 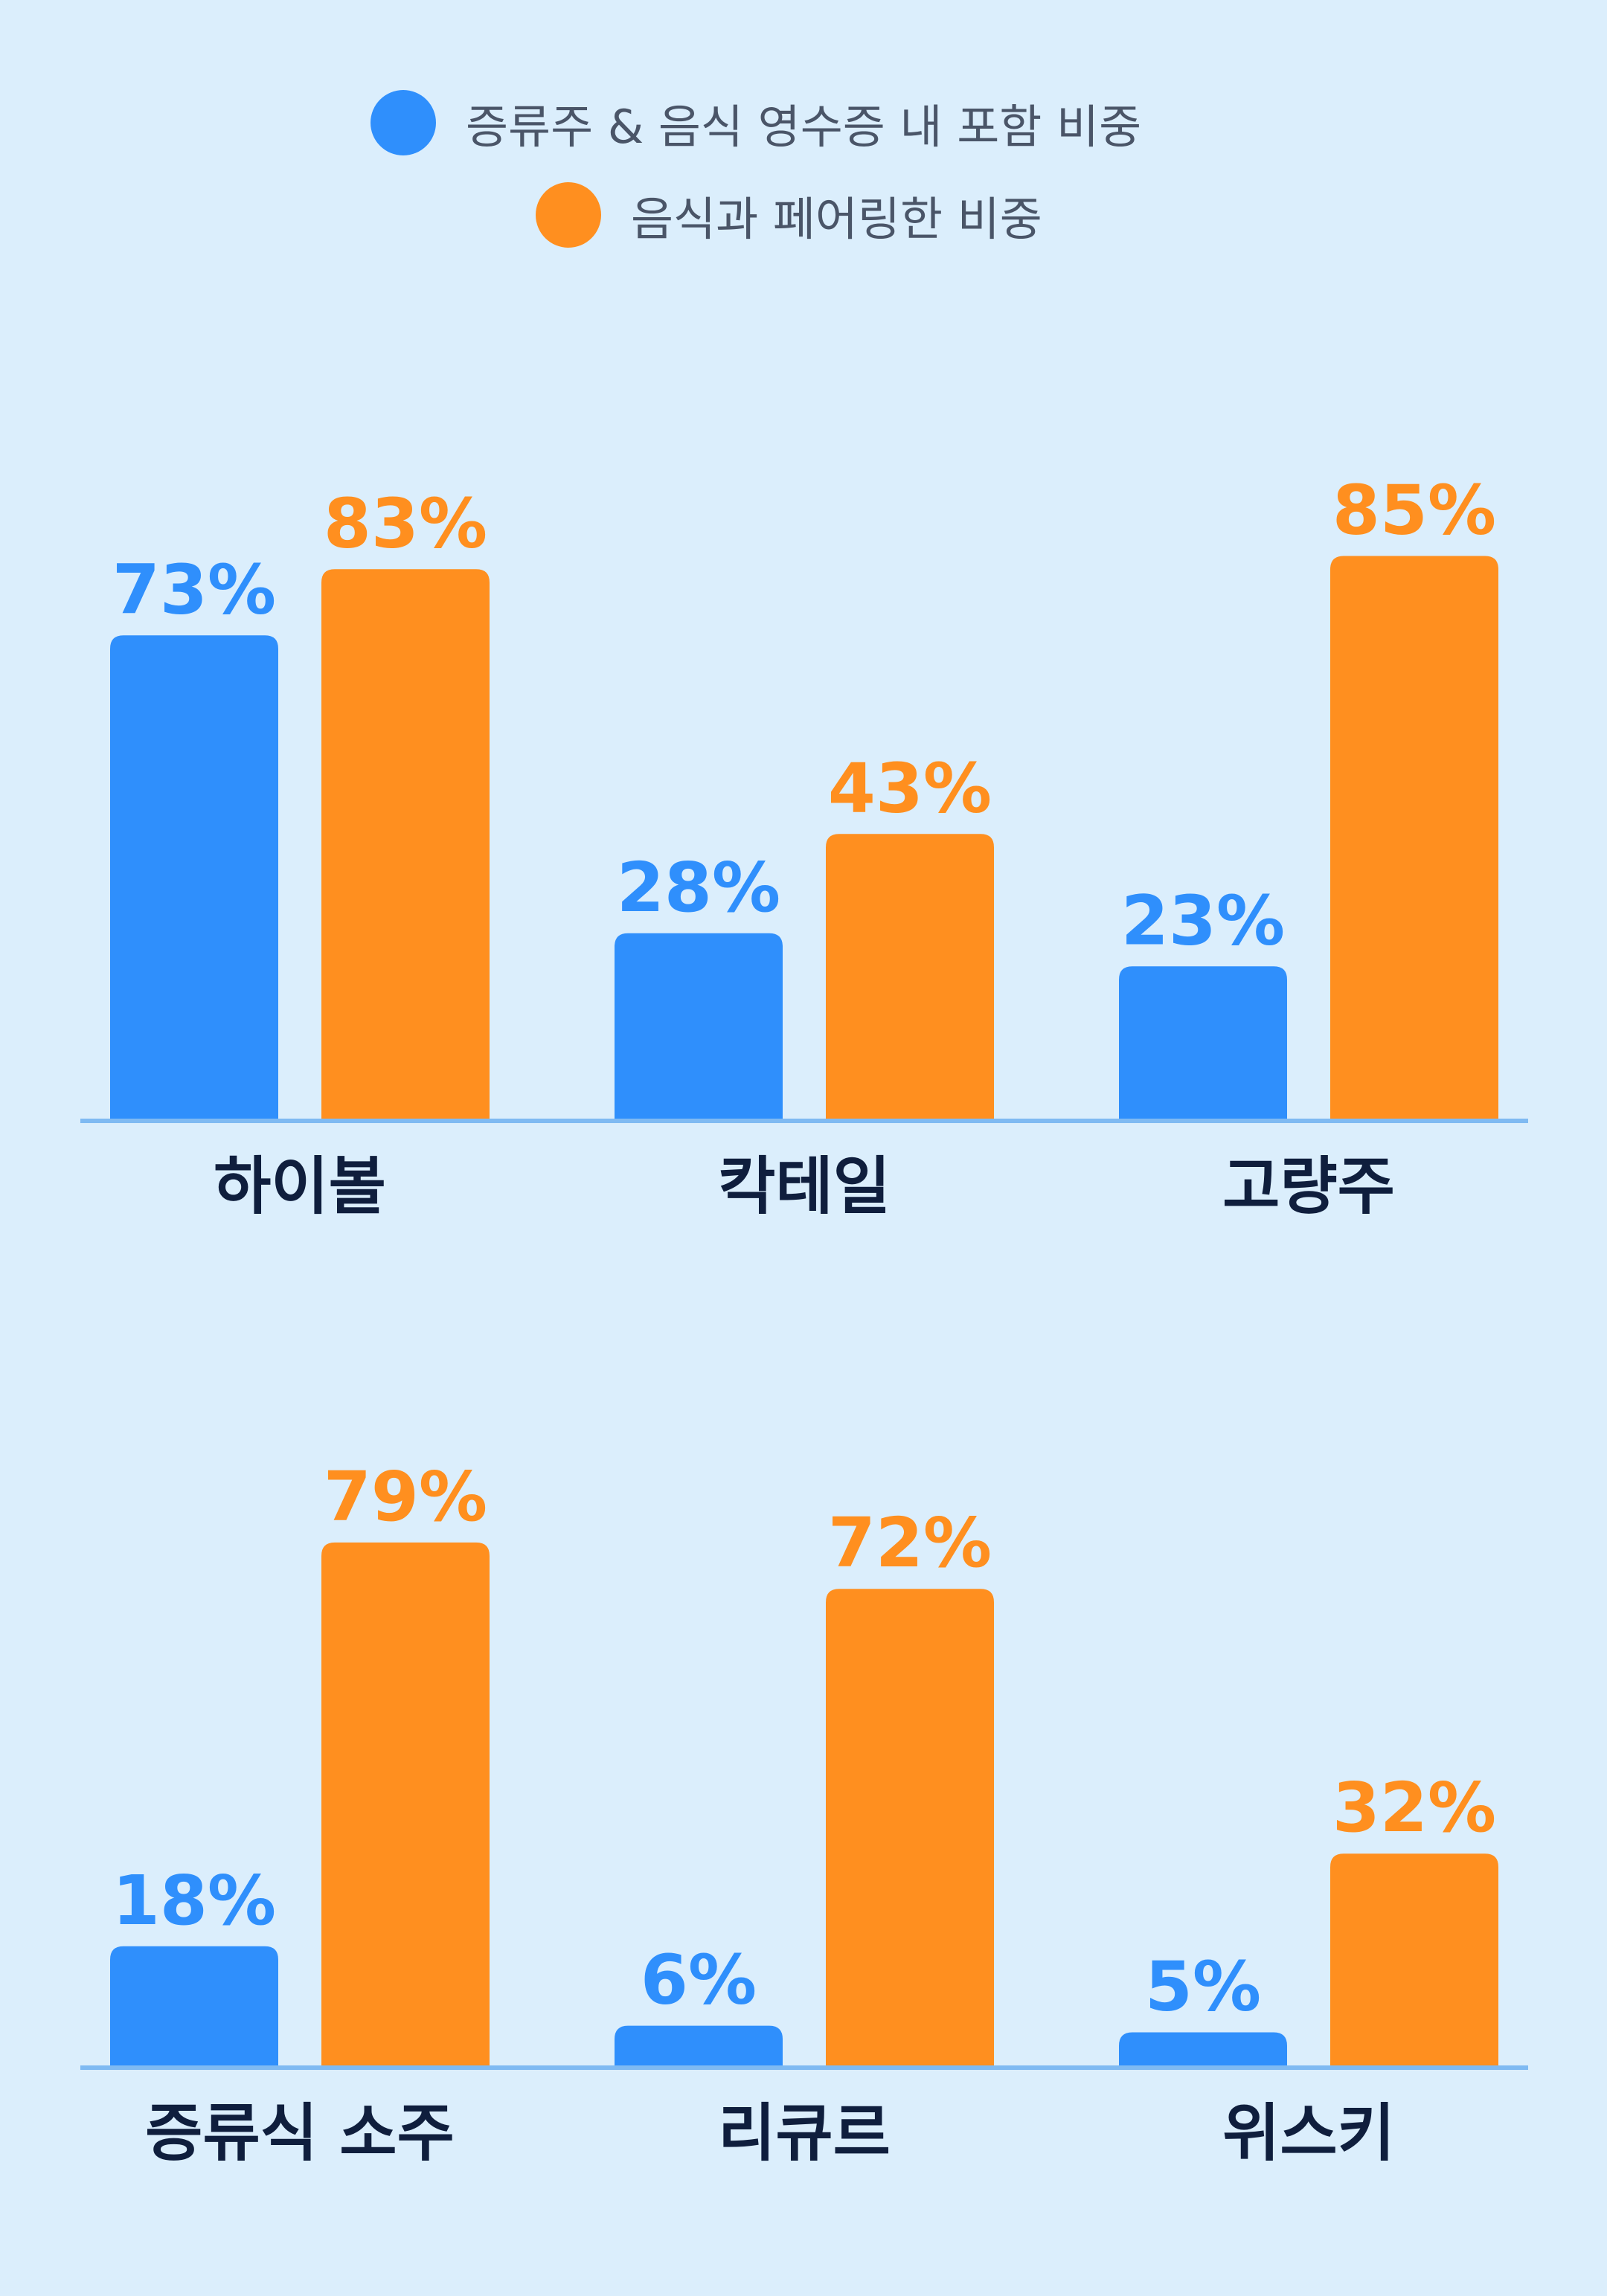 What do you see at coordinates (194, 589) in the screenshot?
I see `data-label-blue-0: 73%` at bounding box center [194, 589].